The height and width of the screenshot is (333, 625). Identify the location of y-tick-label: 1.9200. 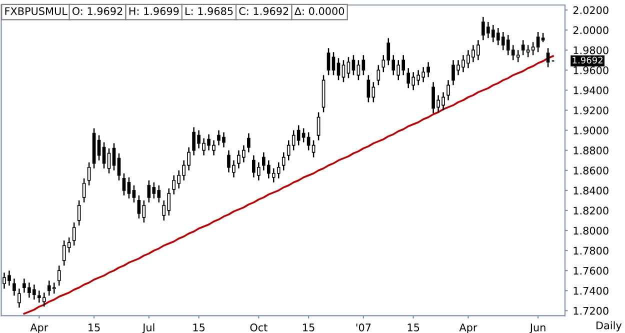
(591, 110).